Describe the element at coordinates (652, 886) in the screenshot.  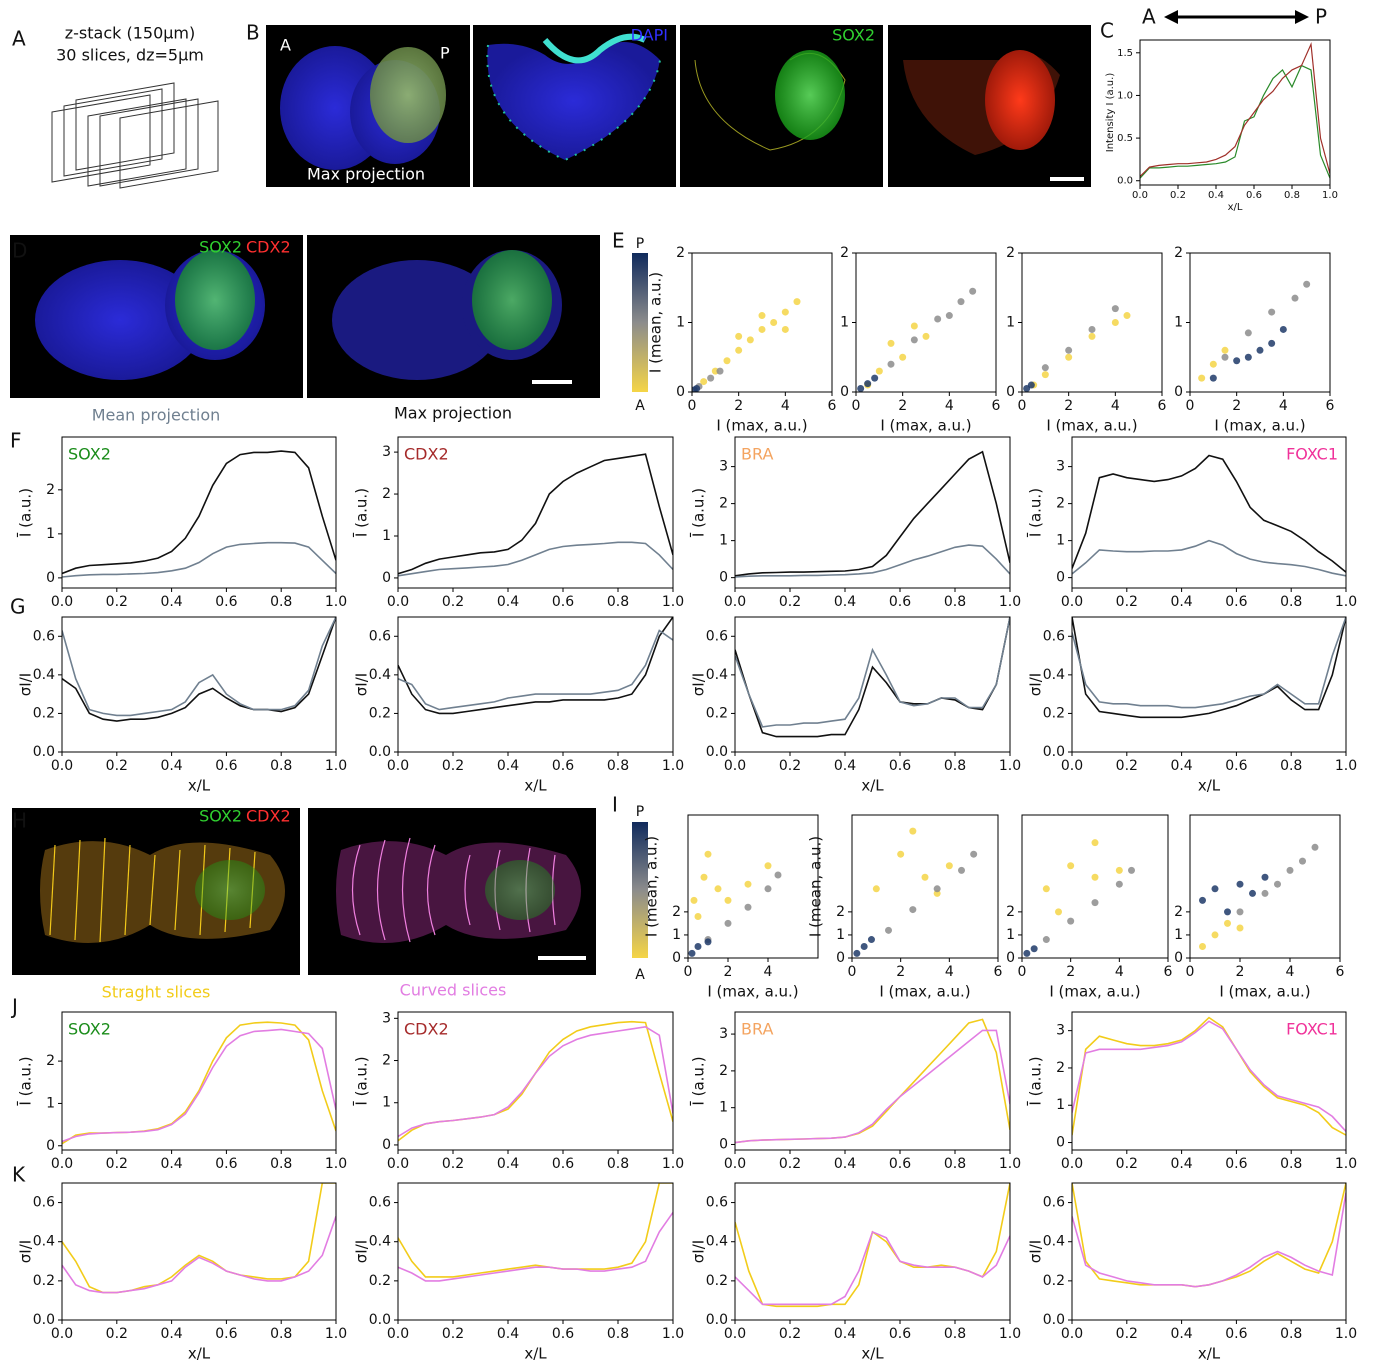
I see `y-axis-label: I (mean, a.u.)` at that location.